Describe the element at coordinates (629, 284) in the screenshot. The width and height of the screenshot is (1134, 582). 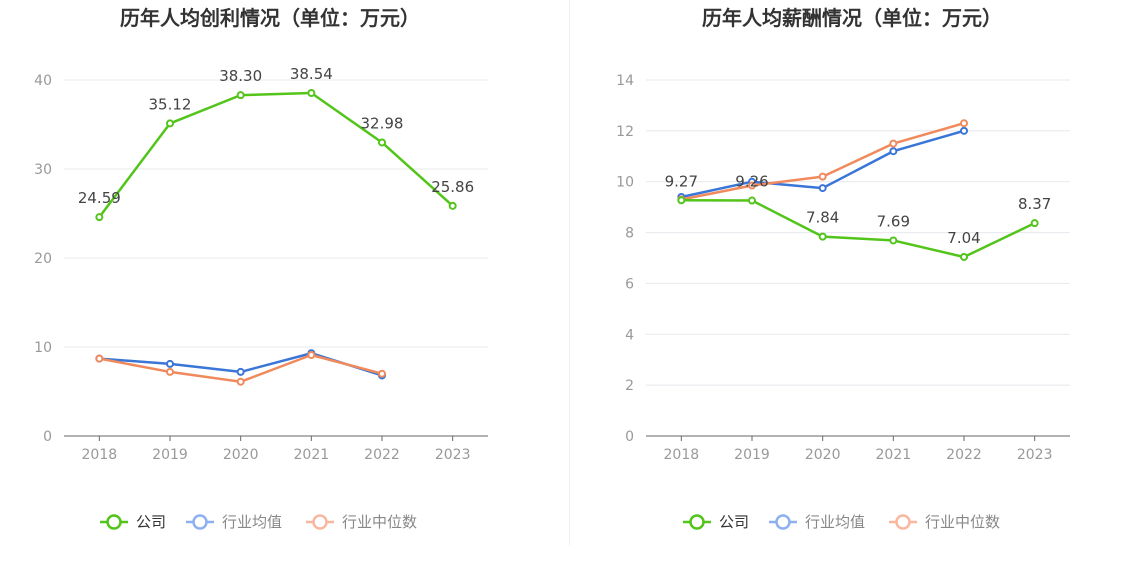
I see `y-tick-label: 6` at that location.